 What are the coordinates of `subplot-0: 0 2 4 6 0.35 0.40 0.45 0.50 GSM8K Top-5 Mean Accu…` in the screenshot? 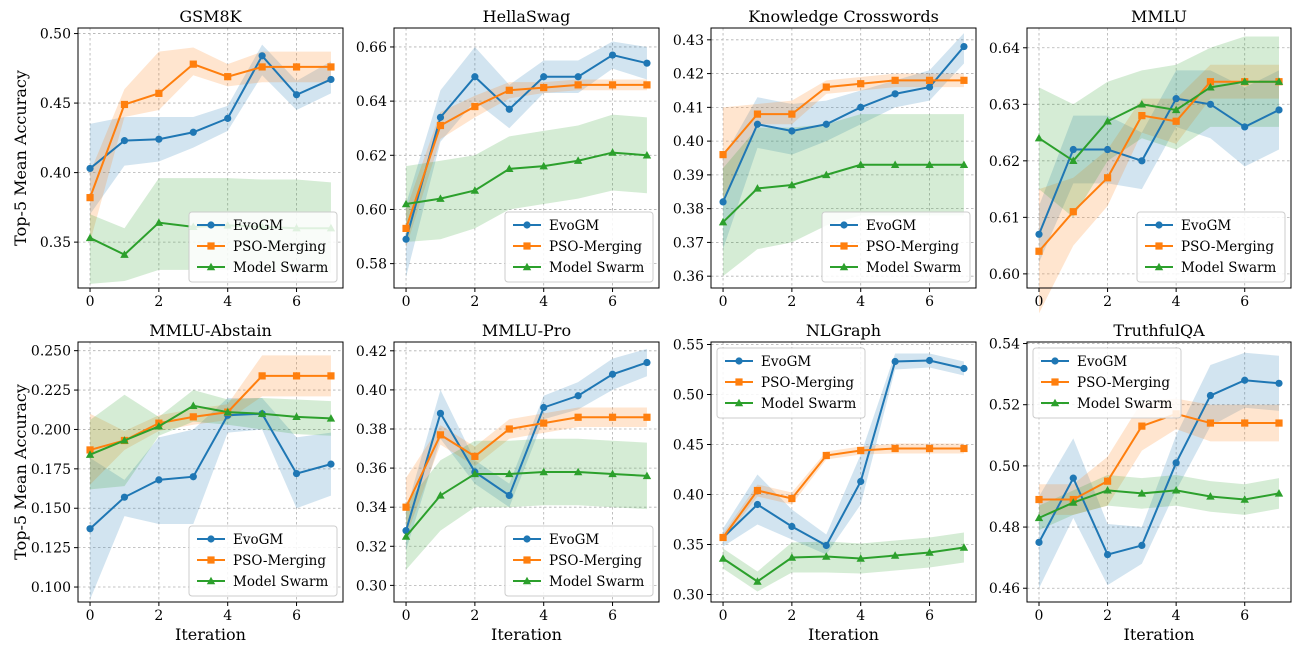 It's located at (177, 158).